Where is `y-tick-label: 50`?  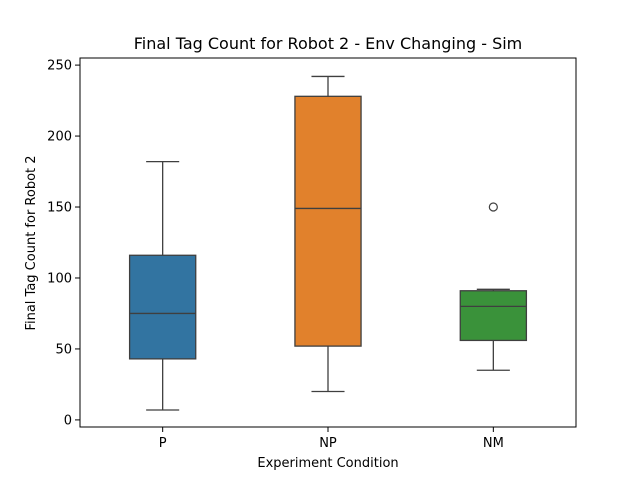
y-tick-label: 50 is located at coordinates (63, 349).